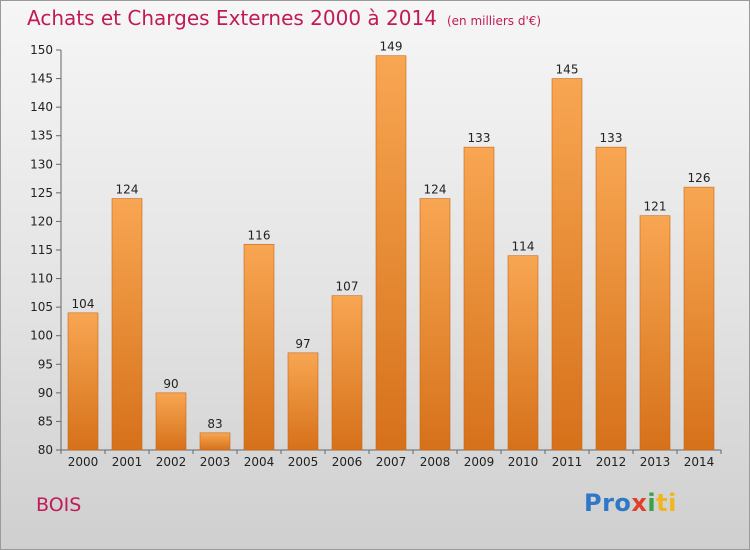 This screenshot has width=750, height=550. I want to click on bar-value-label: 107, so click(347, 287).